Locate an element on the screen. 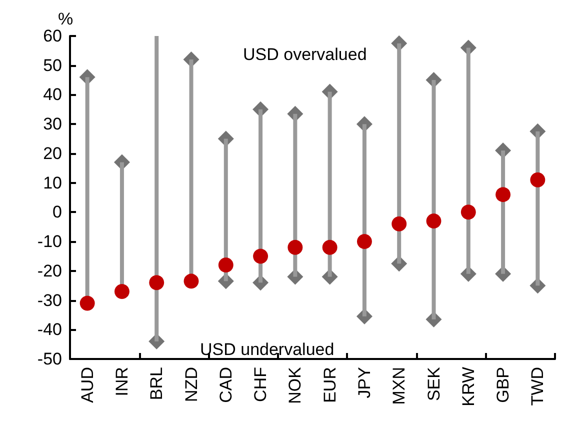 The image size is (571, 437). x-tick-label: GBP is located at coordinates (503, 385).